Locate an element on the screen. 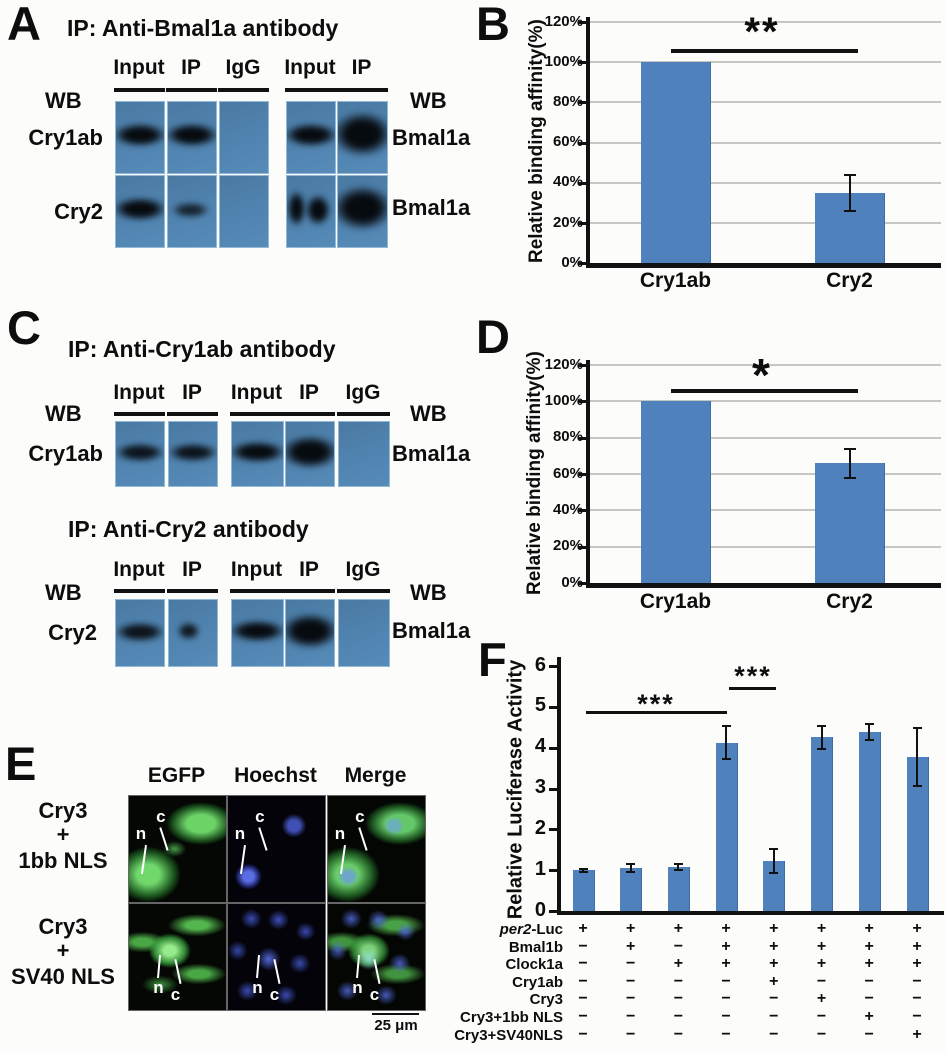 This screenshot has height=1052, width=946. panel-c-wb-left-1: WB is located at coordinates (63, 413).